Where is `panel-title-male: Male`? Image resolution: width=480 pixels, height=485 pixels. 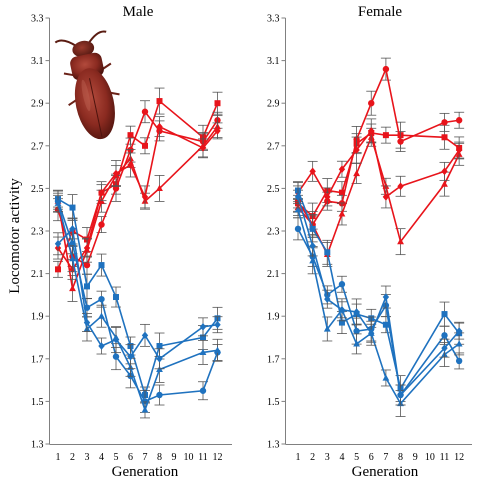
panel-title-male: Male is located at coordinates (138, 12).